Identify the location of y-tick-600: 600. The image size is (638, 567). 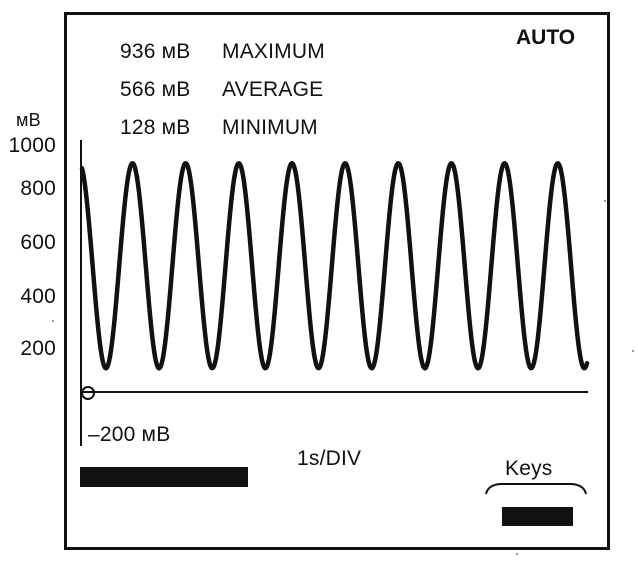
(38, 242).